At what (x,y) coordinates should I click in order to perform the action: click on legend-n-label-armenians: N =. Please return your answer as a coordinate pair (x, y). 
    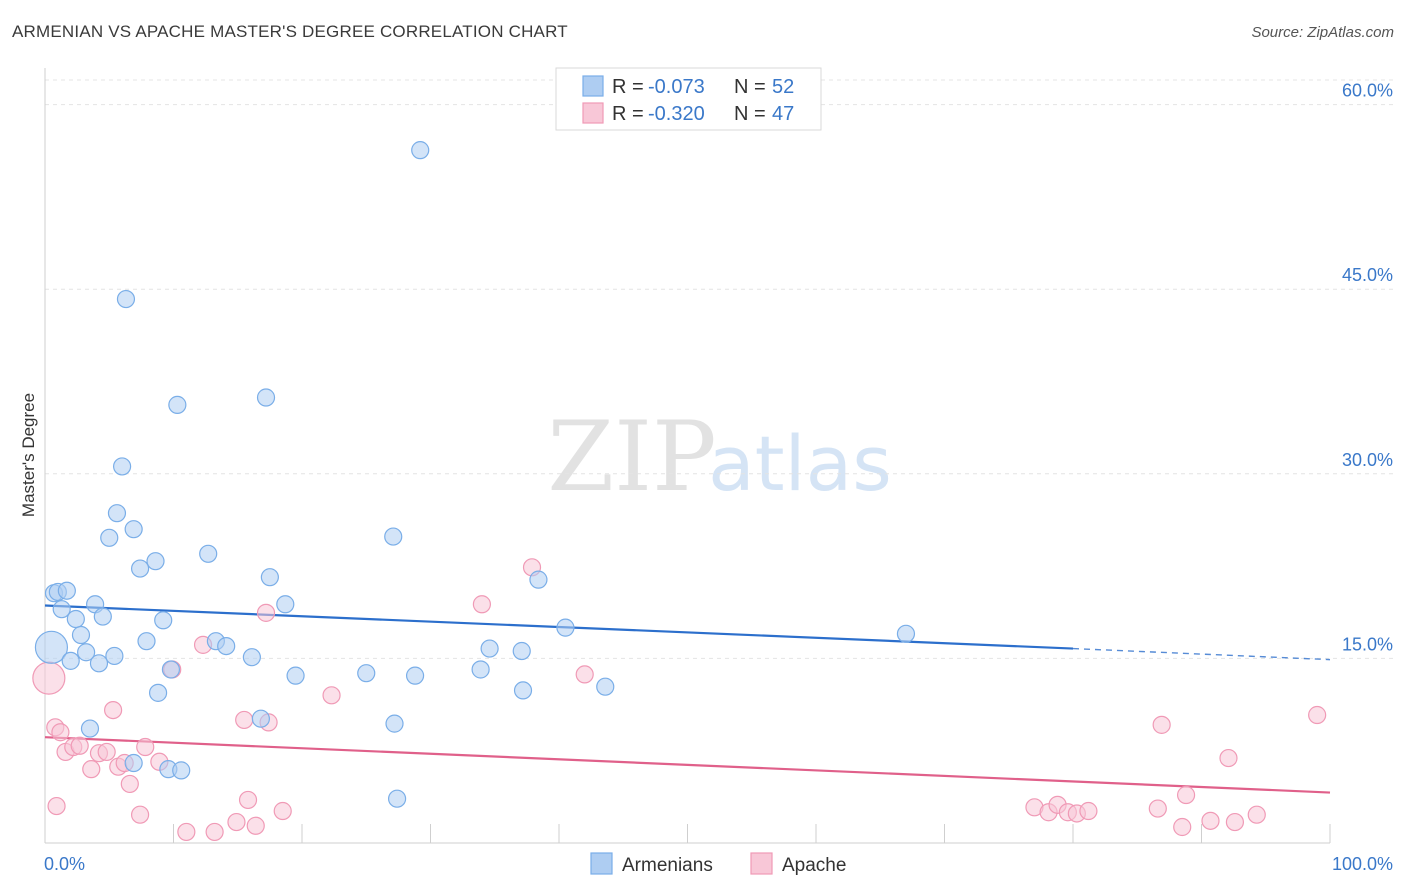
    Looking at the image, I should click on (750, 87).